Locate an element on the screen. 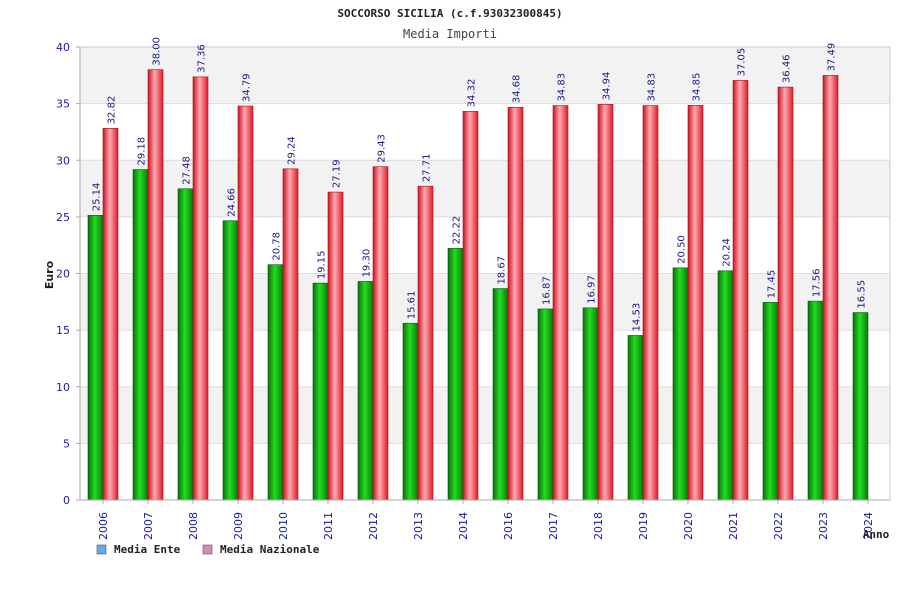 The width and height of the screenshot is (900, 600). y-tick-label: 0 is located at coordinates (66, 500).